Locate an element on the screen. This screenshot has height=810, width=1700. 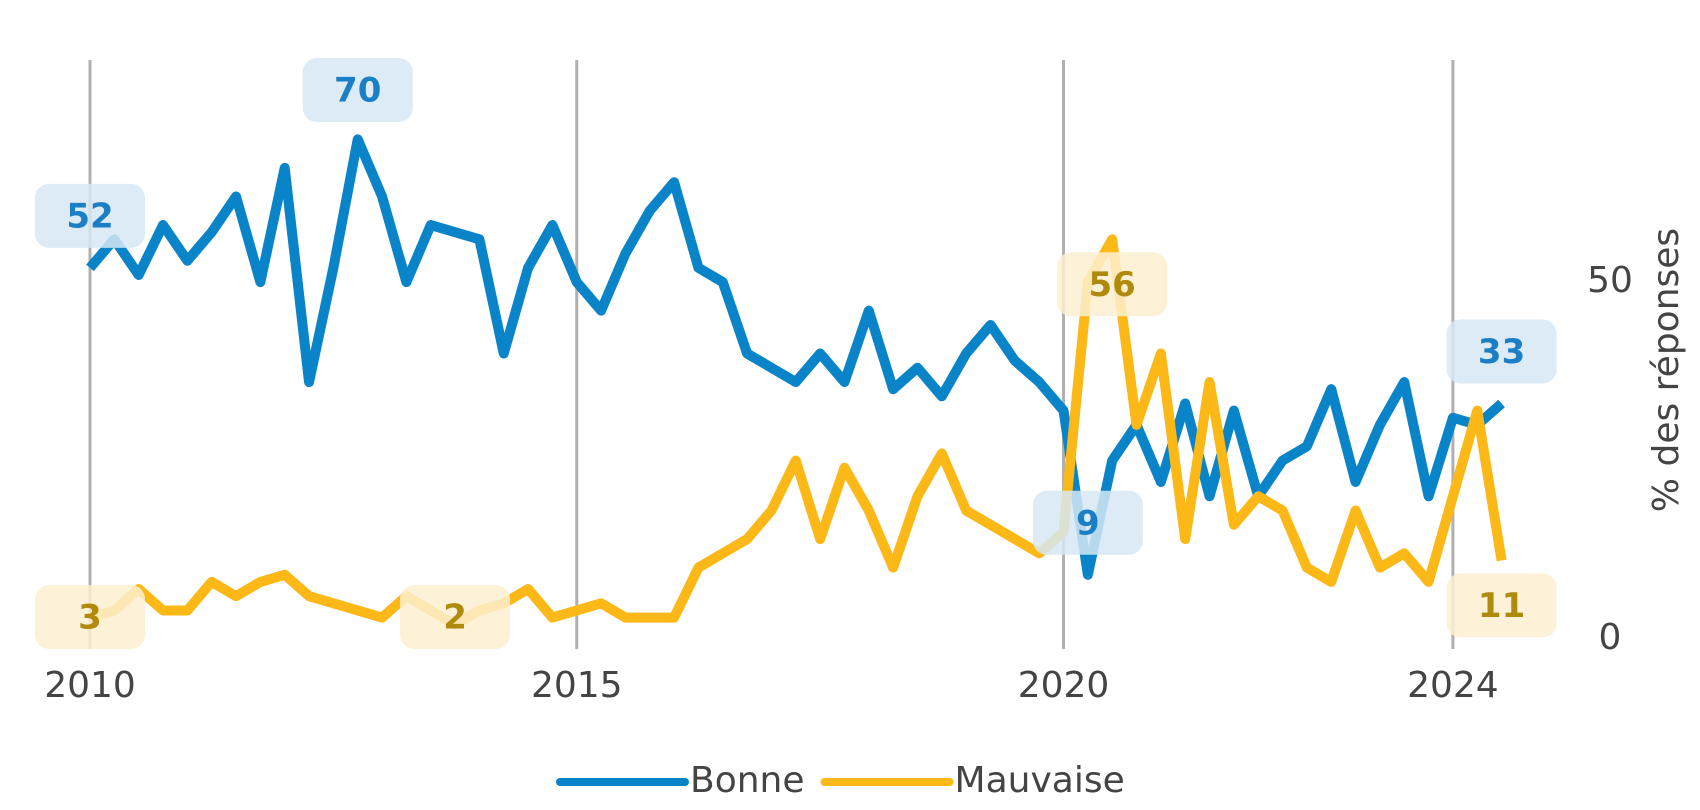
data-label: 33 is located at coordinates (1501, 351).